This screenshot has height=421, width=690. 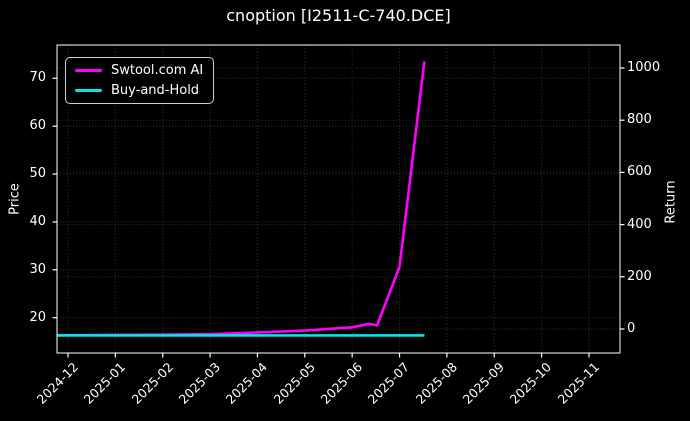 I want to click on return-tick-label: 800, so click(x=639, y=120).